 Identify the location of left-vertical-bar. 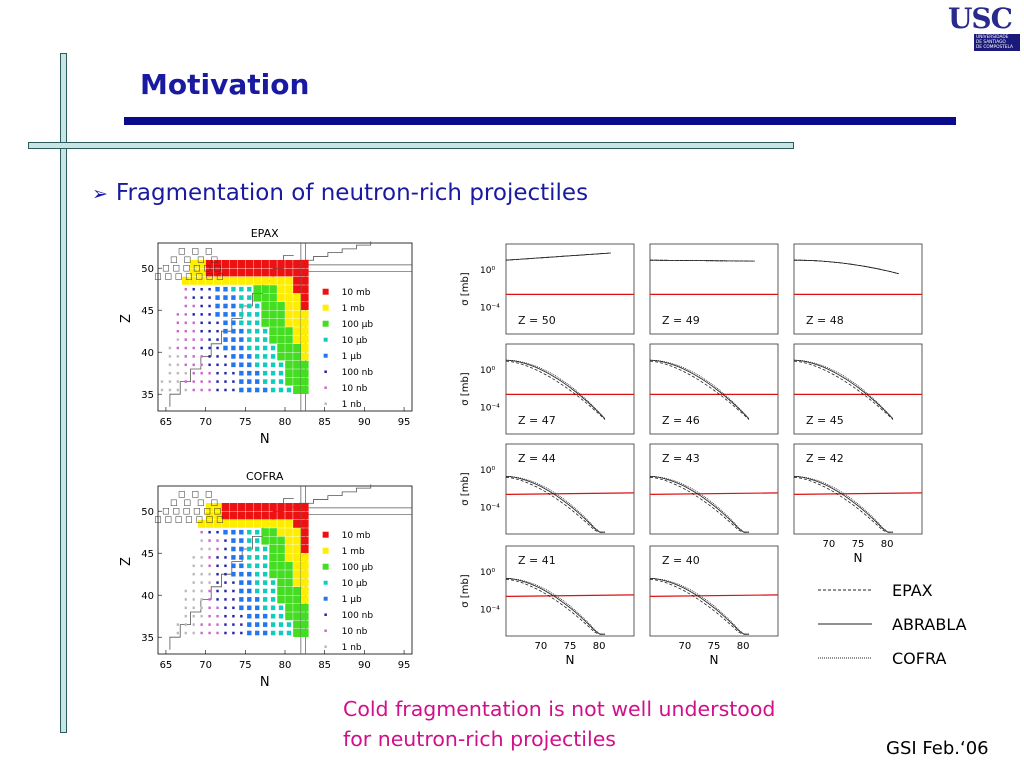
(63, 393).